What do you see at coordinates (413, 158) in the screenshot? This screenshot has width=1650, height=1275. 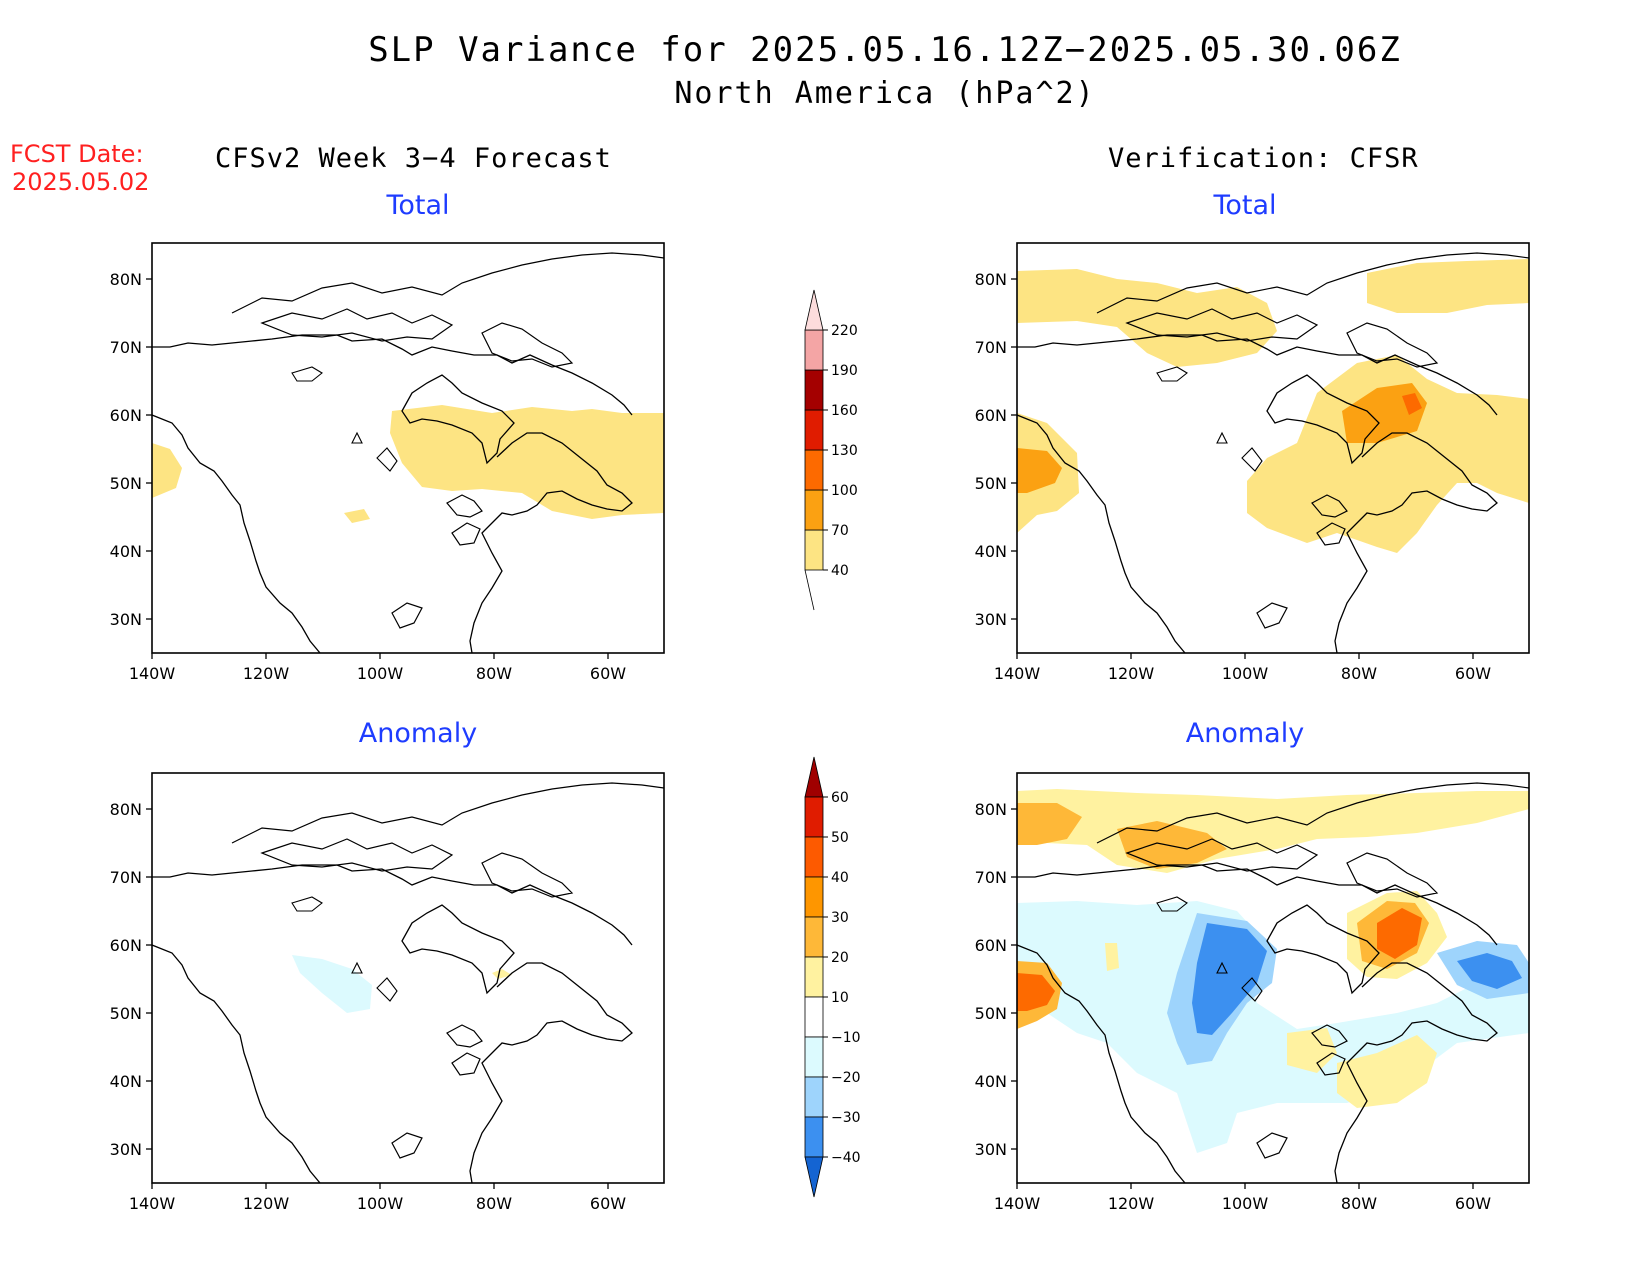 I see `forecast-column-heading: CFSv2 Week 3−4 Forecast` at bounding box center [413, 158].